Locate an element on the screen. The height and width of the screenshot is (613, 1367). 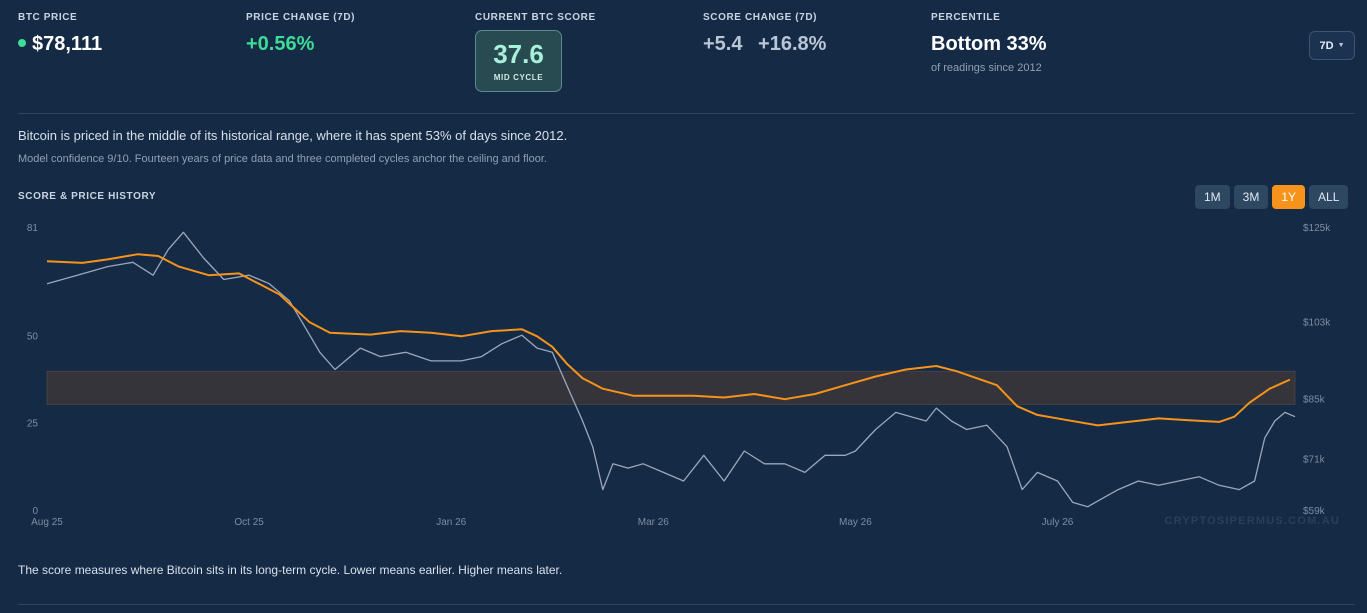
y-right-tick-label: $125k is located at coordinates (1317, 228).